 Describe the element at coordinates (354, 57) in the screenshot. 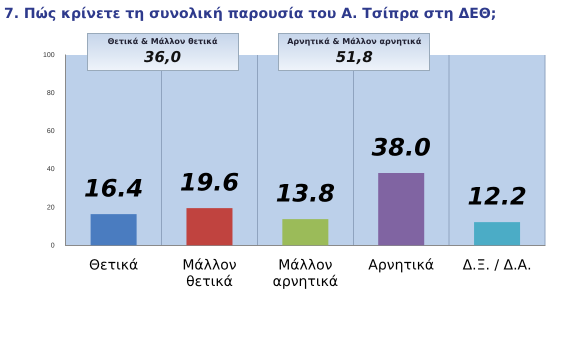

I see `annotation: 51,8` at that location.